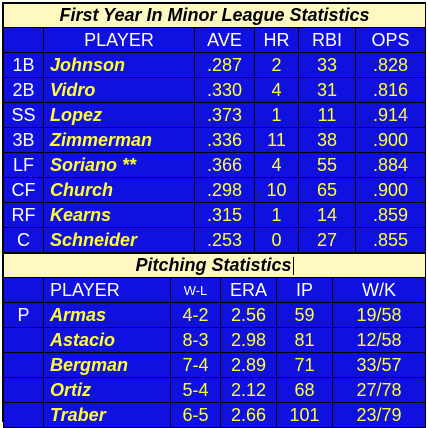 This screenshot has width=428, height=428. I want to click on table-row: Ortiz 5-4 2.12 68 27/78, so click(215, 390).